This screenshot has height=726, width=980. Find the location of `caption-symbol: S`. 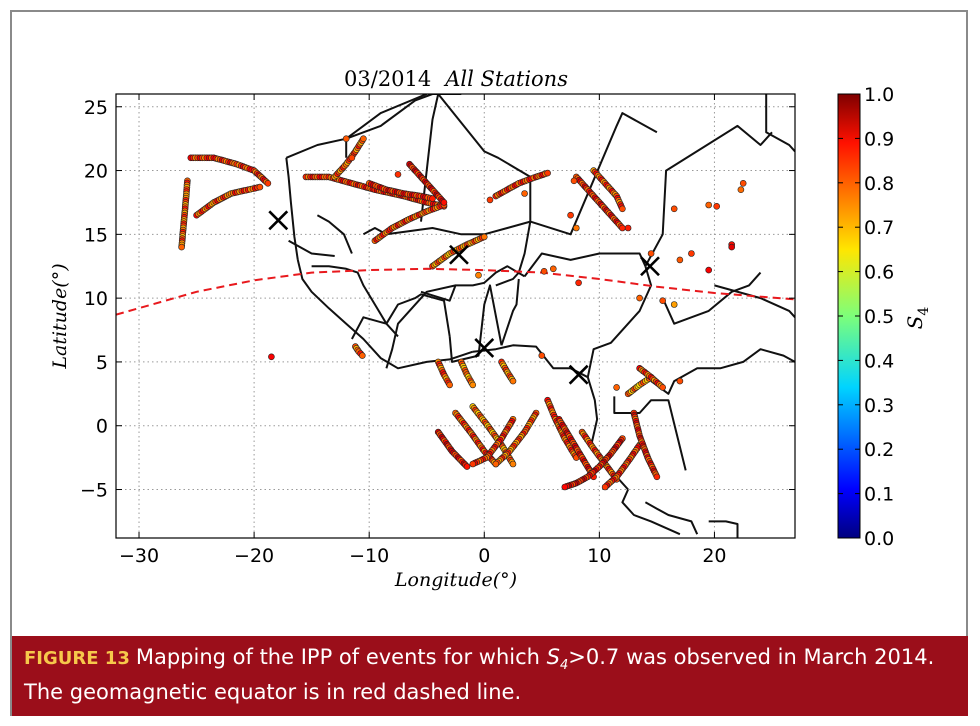

caption-symbol: S is located at coordinates (553, 657).